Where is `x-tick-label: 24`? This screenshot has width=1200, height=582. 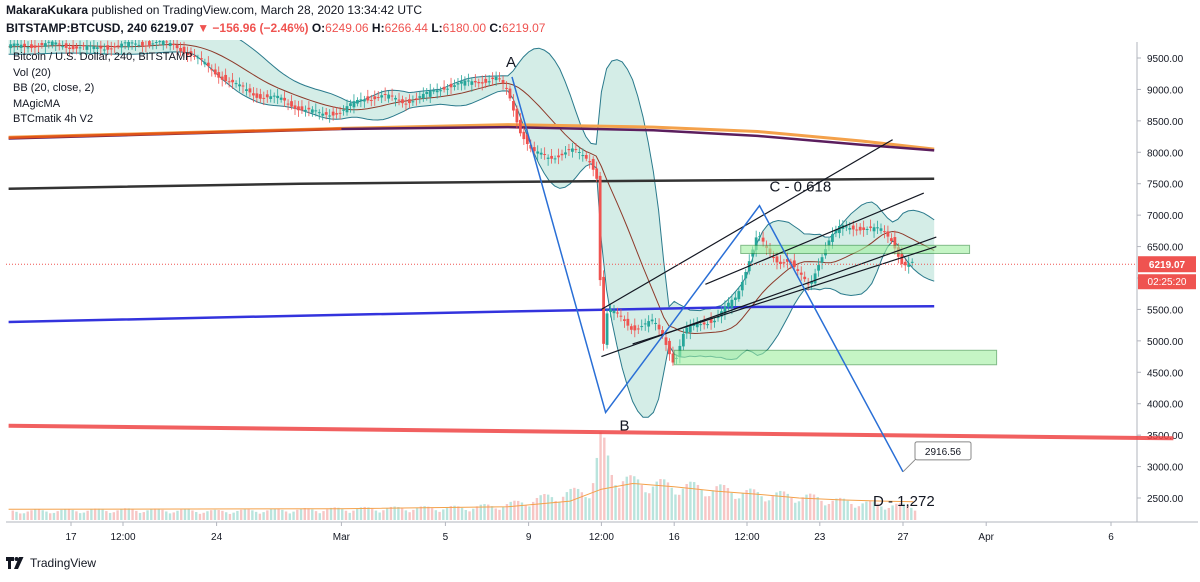 x-tick-label: 24 is located at coordinates (217, 537).